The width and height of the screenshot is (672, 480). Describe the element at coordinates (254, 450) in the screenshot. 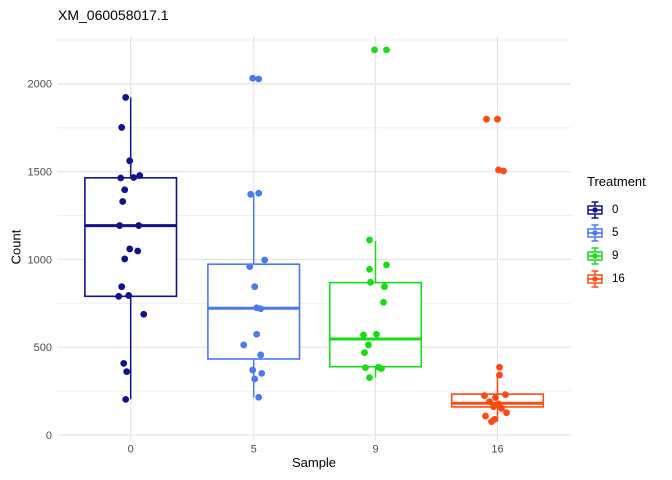

I see `x-tick-label: 5` at that location.